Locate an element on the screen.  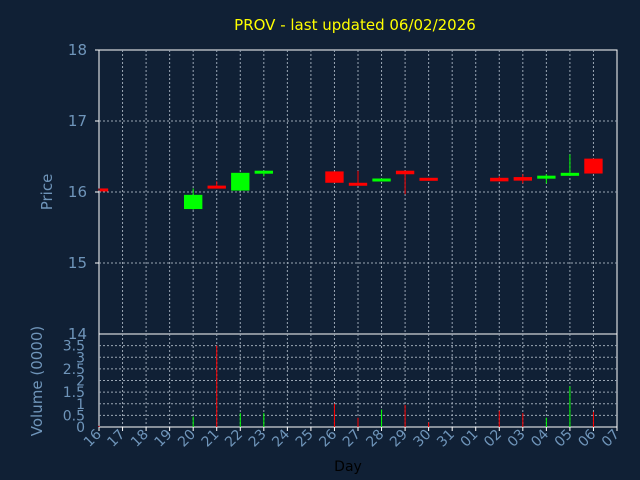
x-tick-label: 20 is located at coordinates (187, 439).